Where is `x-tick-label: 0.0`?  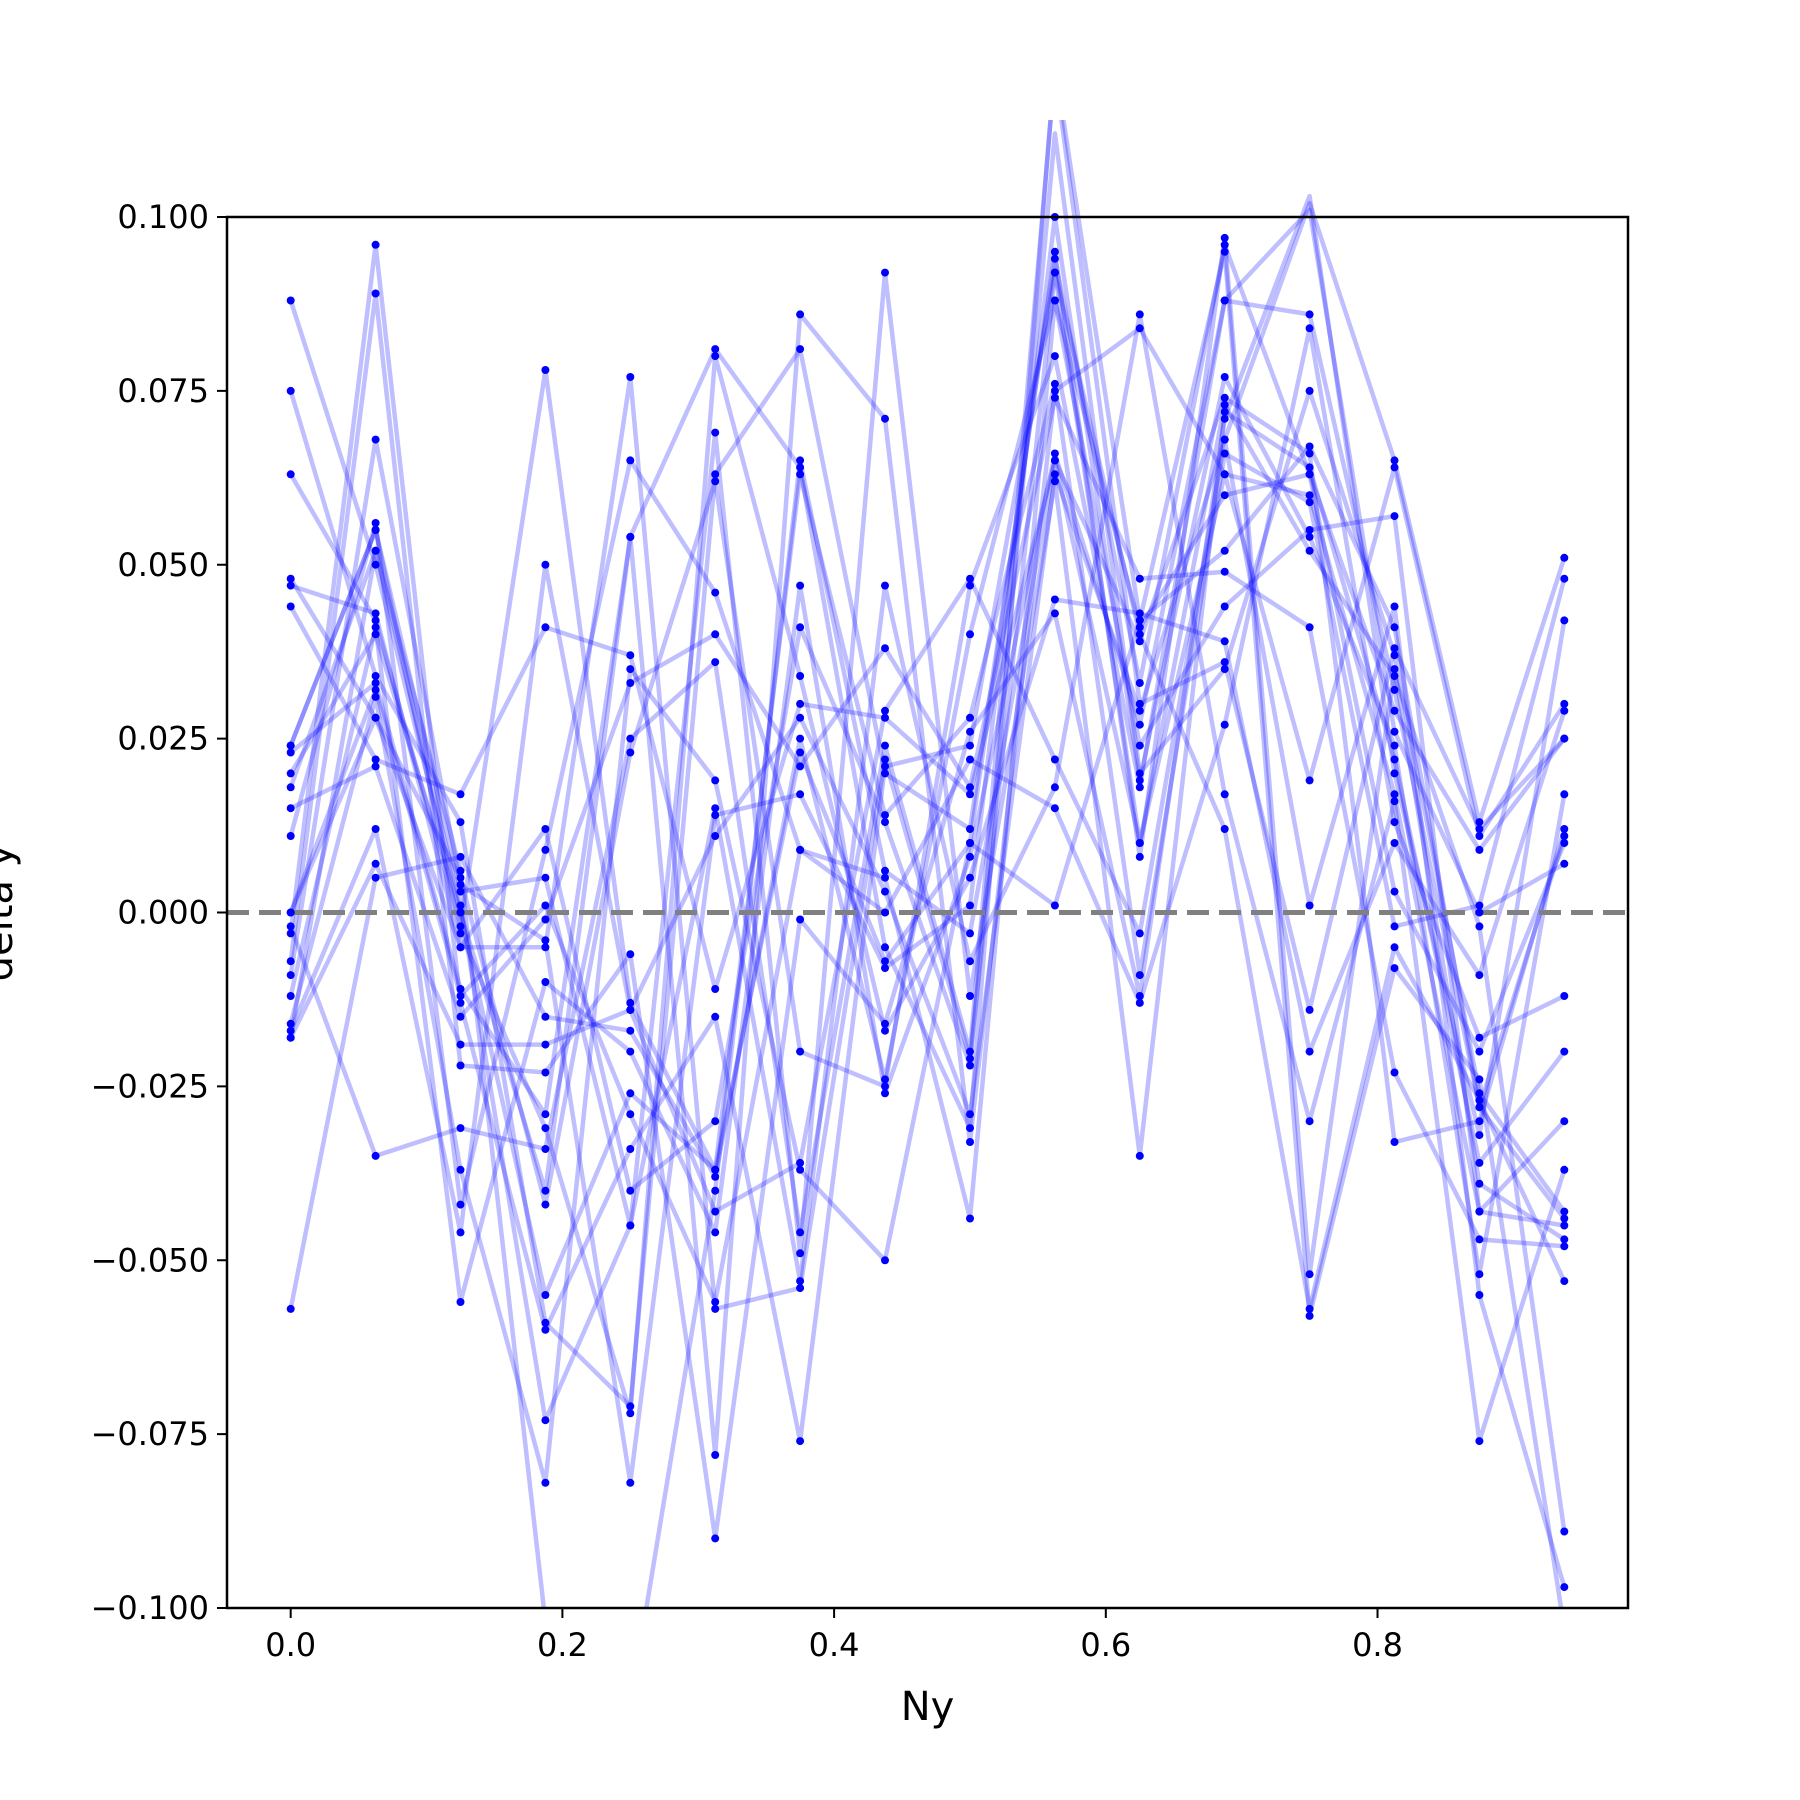
x-tick-label: 0.0 is located at coordinates (290, 1645).